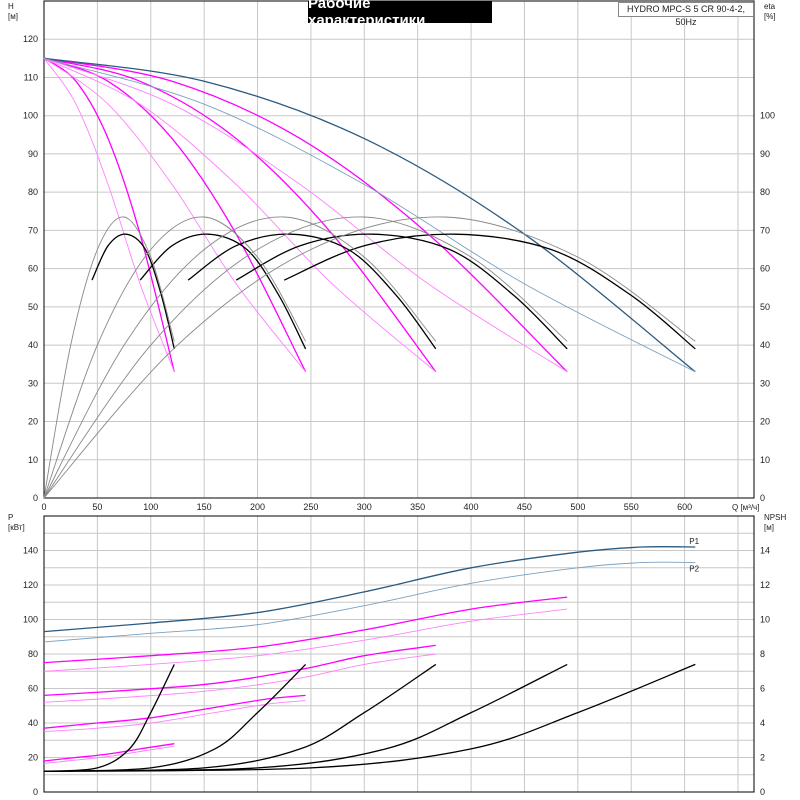 This screenshot has width=800, height=800. I want to click on legend-label-p2: P2, so click(694, 569).